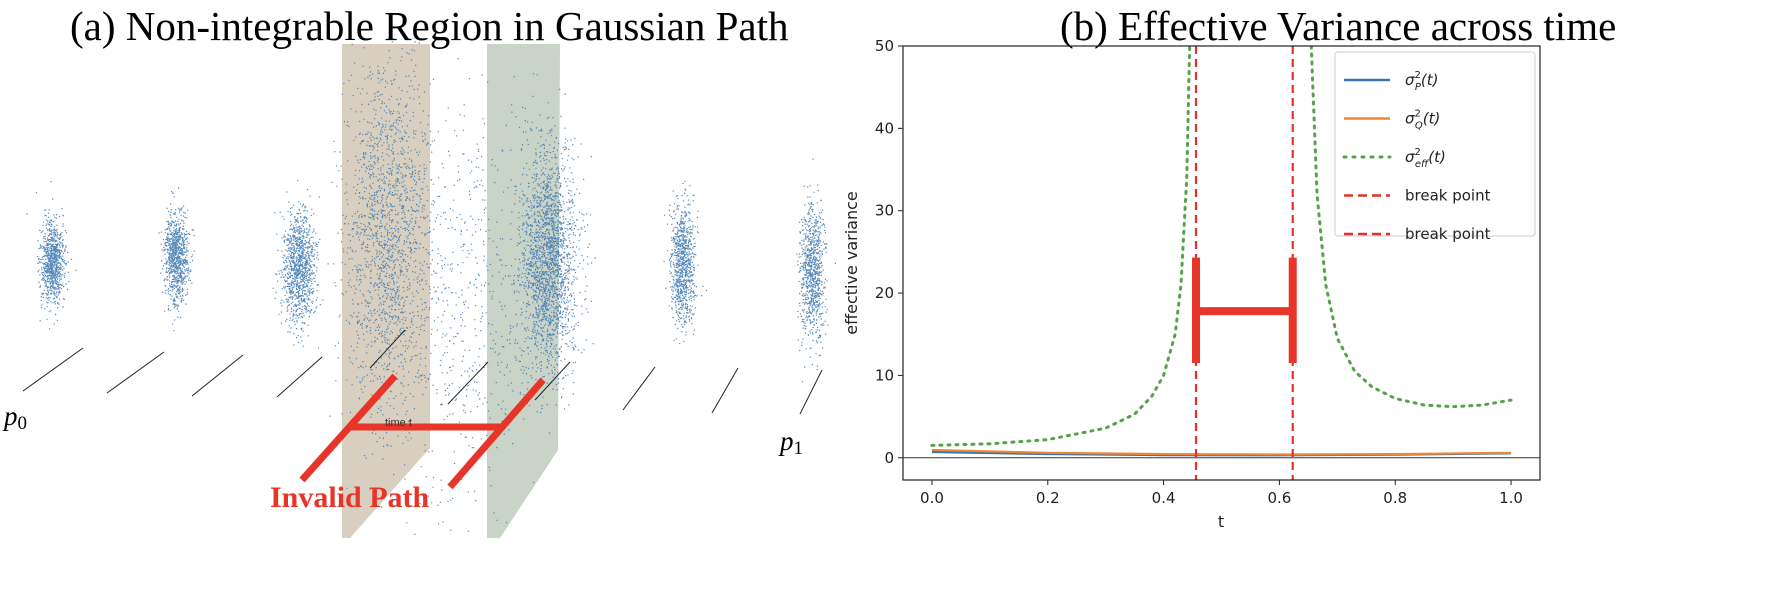 This screenshot has height=616, width=1780. I want to click on x-tick-label: 0.0, so click(932, 498).